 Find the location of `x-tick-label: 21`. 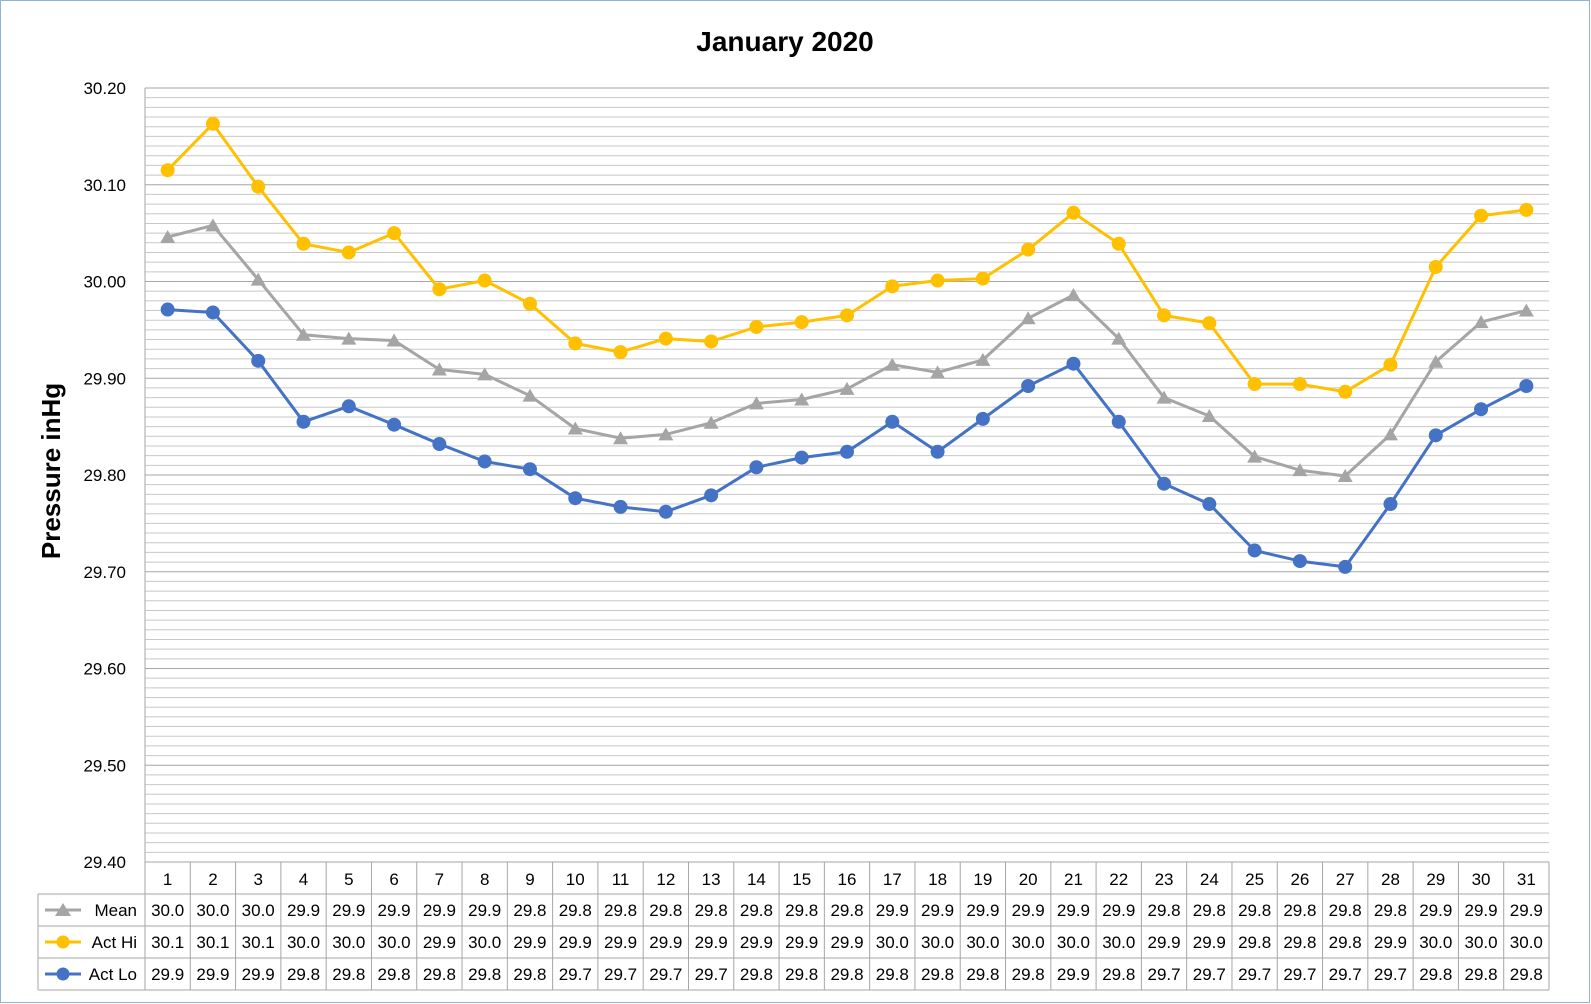

x-tick-label: 21 is located at coordinates (1073, 879).